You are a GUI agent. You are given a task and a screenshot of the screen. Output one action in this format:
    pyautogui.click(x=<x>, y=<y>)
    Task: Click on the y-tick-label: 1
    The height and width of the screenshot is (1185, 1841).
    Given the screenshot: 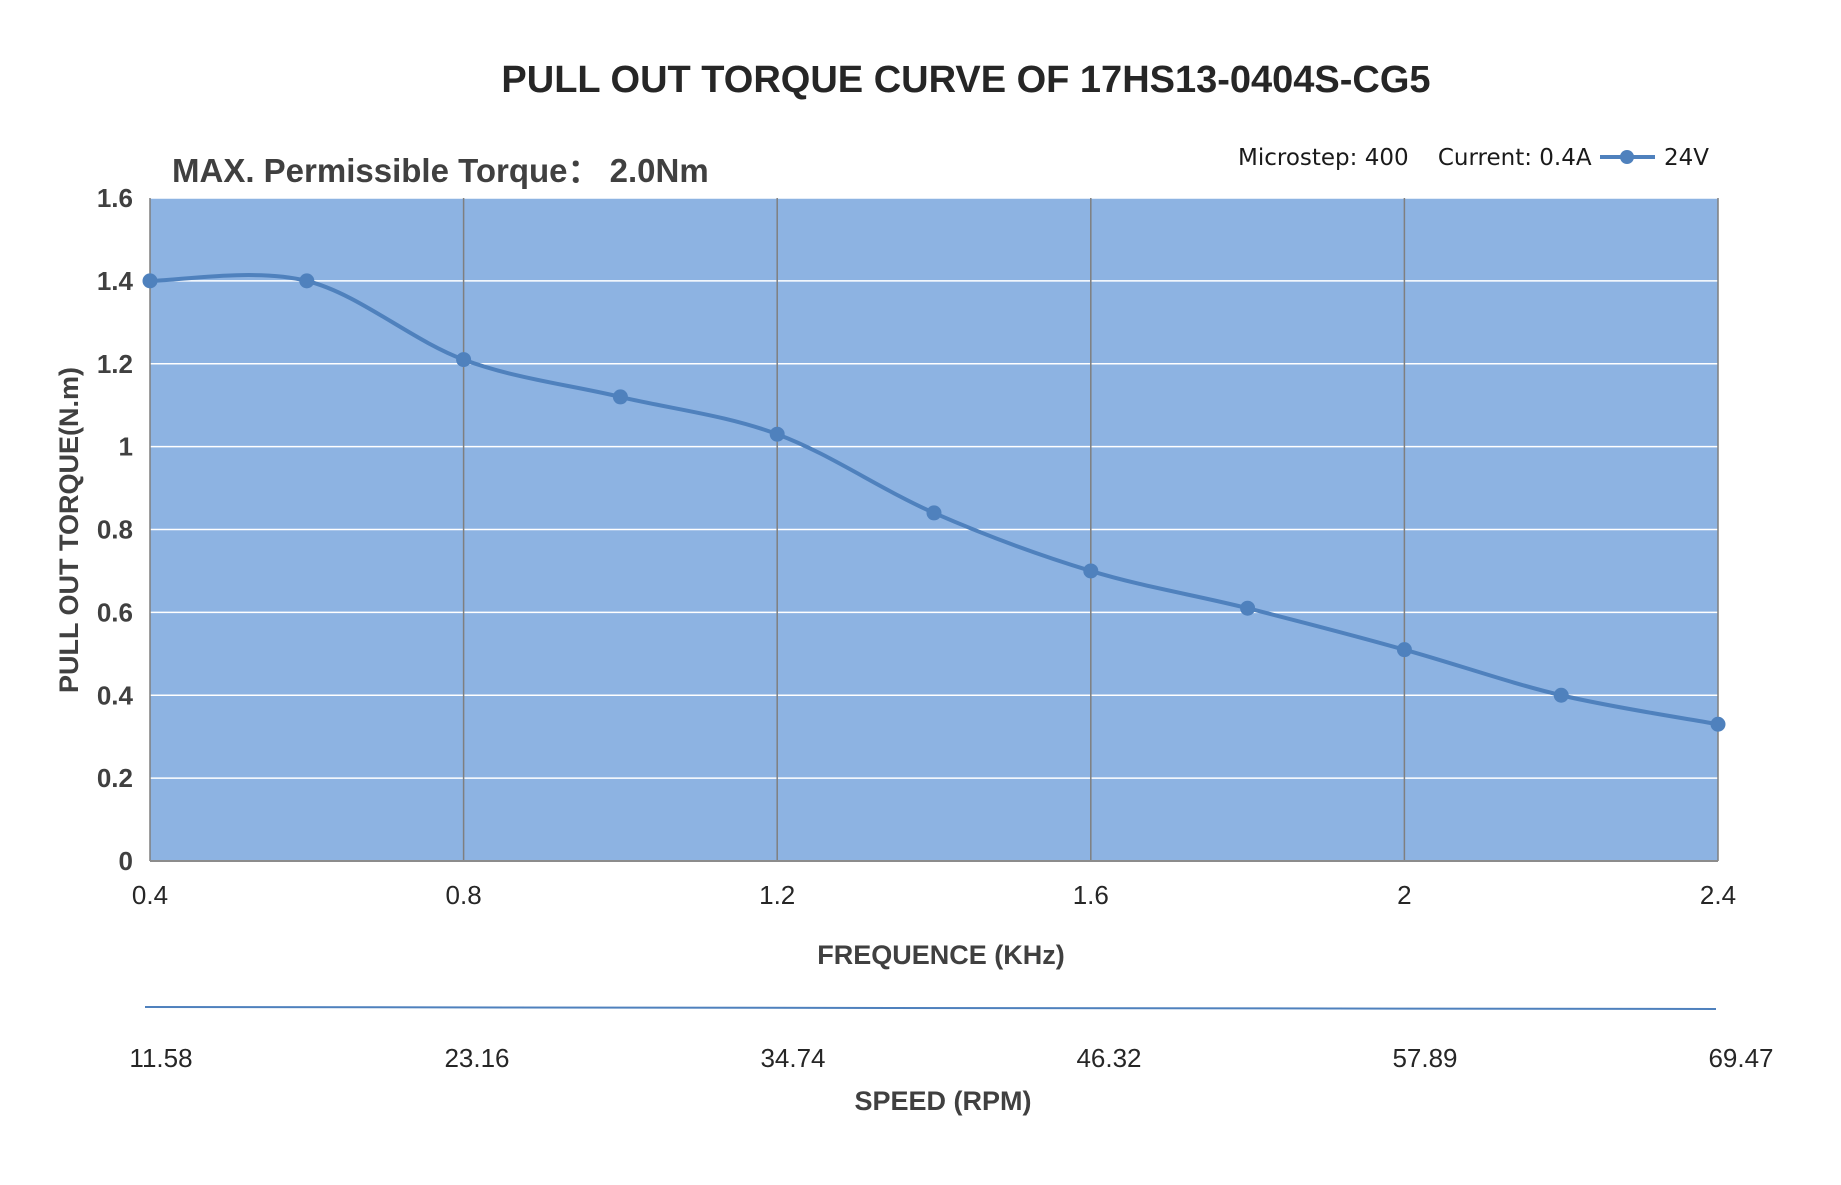 What is the action you would take?
    pyautogui.click(x=126, y=447)
    